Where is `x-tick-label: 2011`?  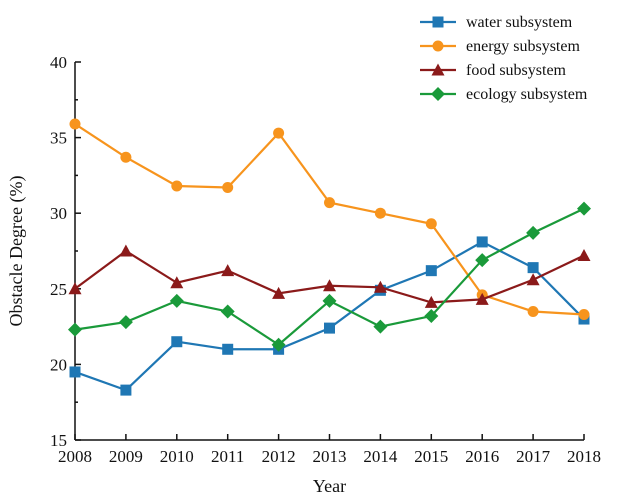
x-tick-label: 2011 is located at coordinates (227, 456).